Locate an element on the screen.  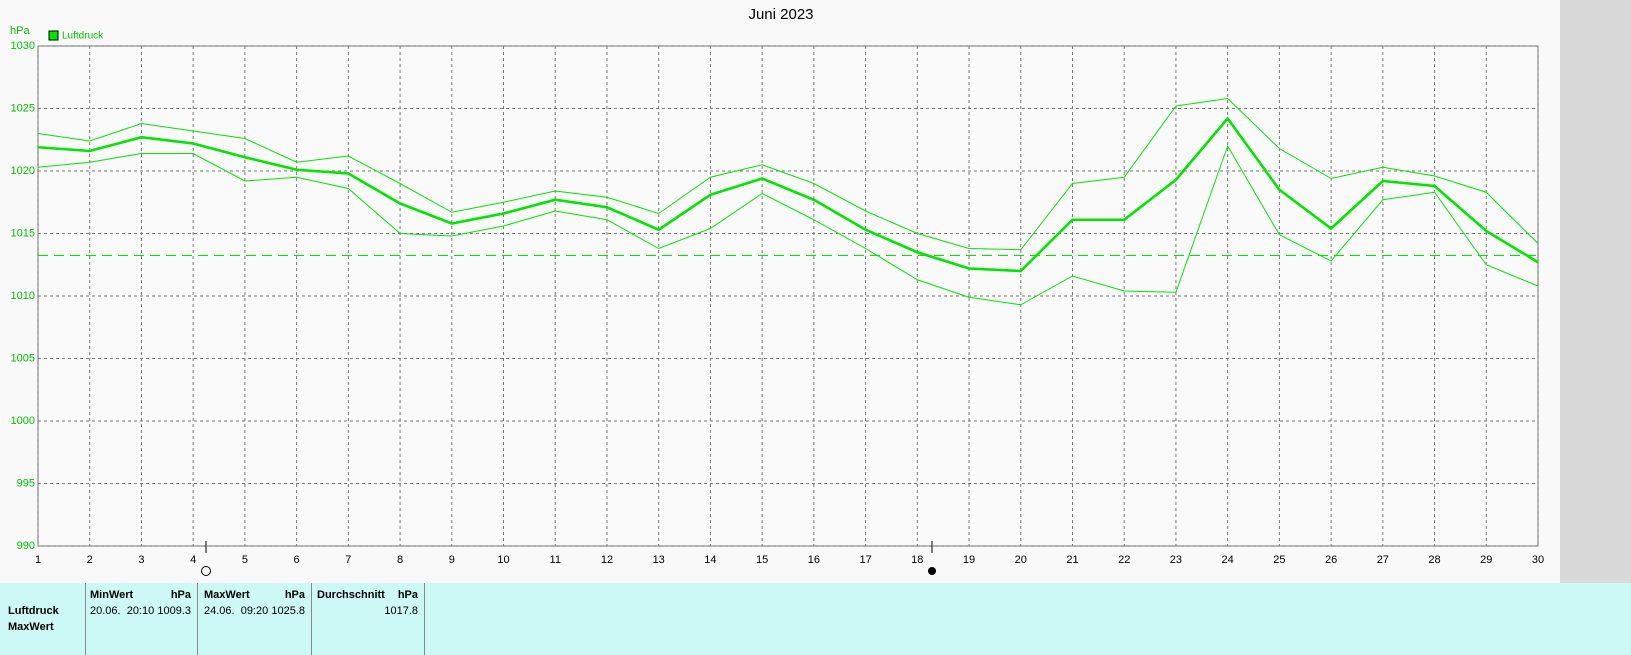
row-label: Luftdruck is located at coordinates (33, 611).